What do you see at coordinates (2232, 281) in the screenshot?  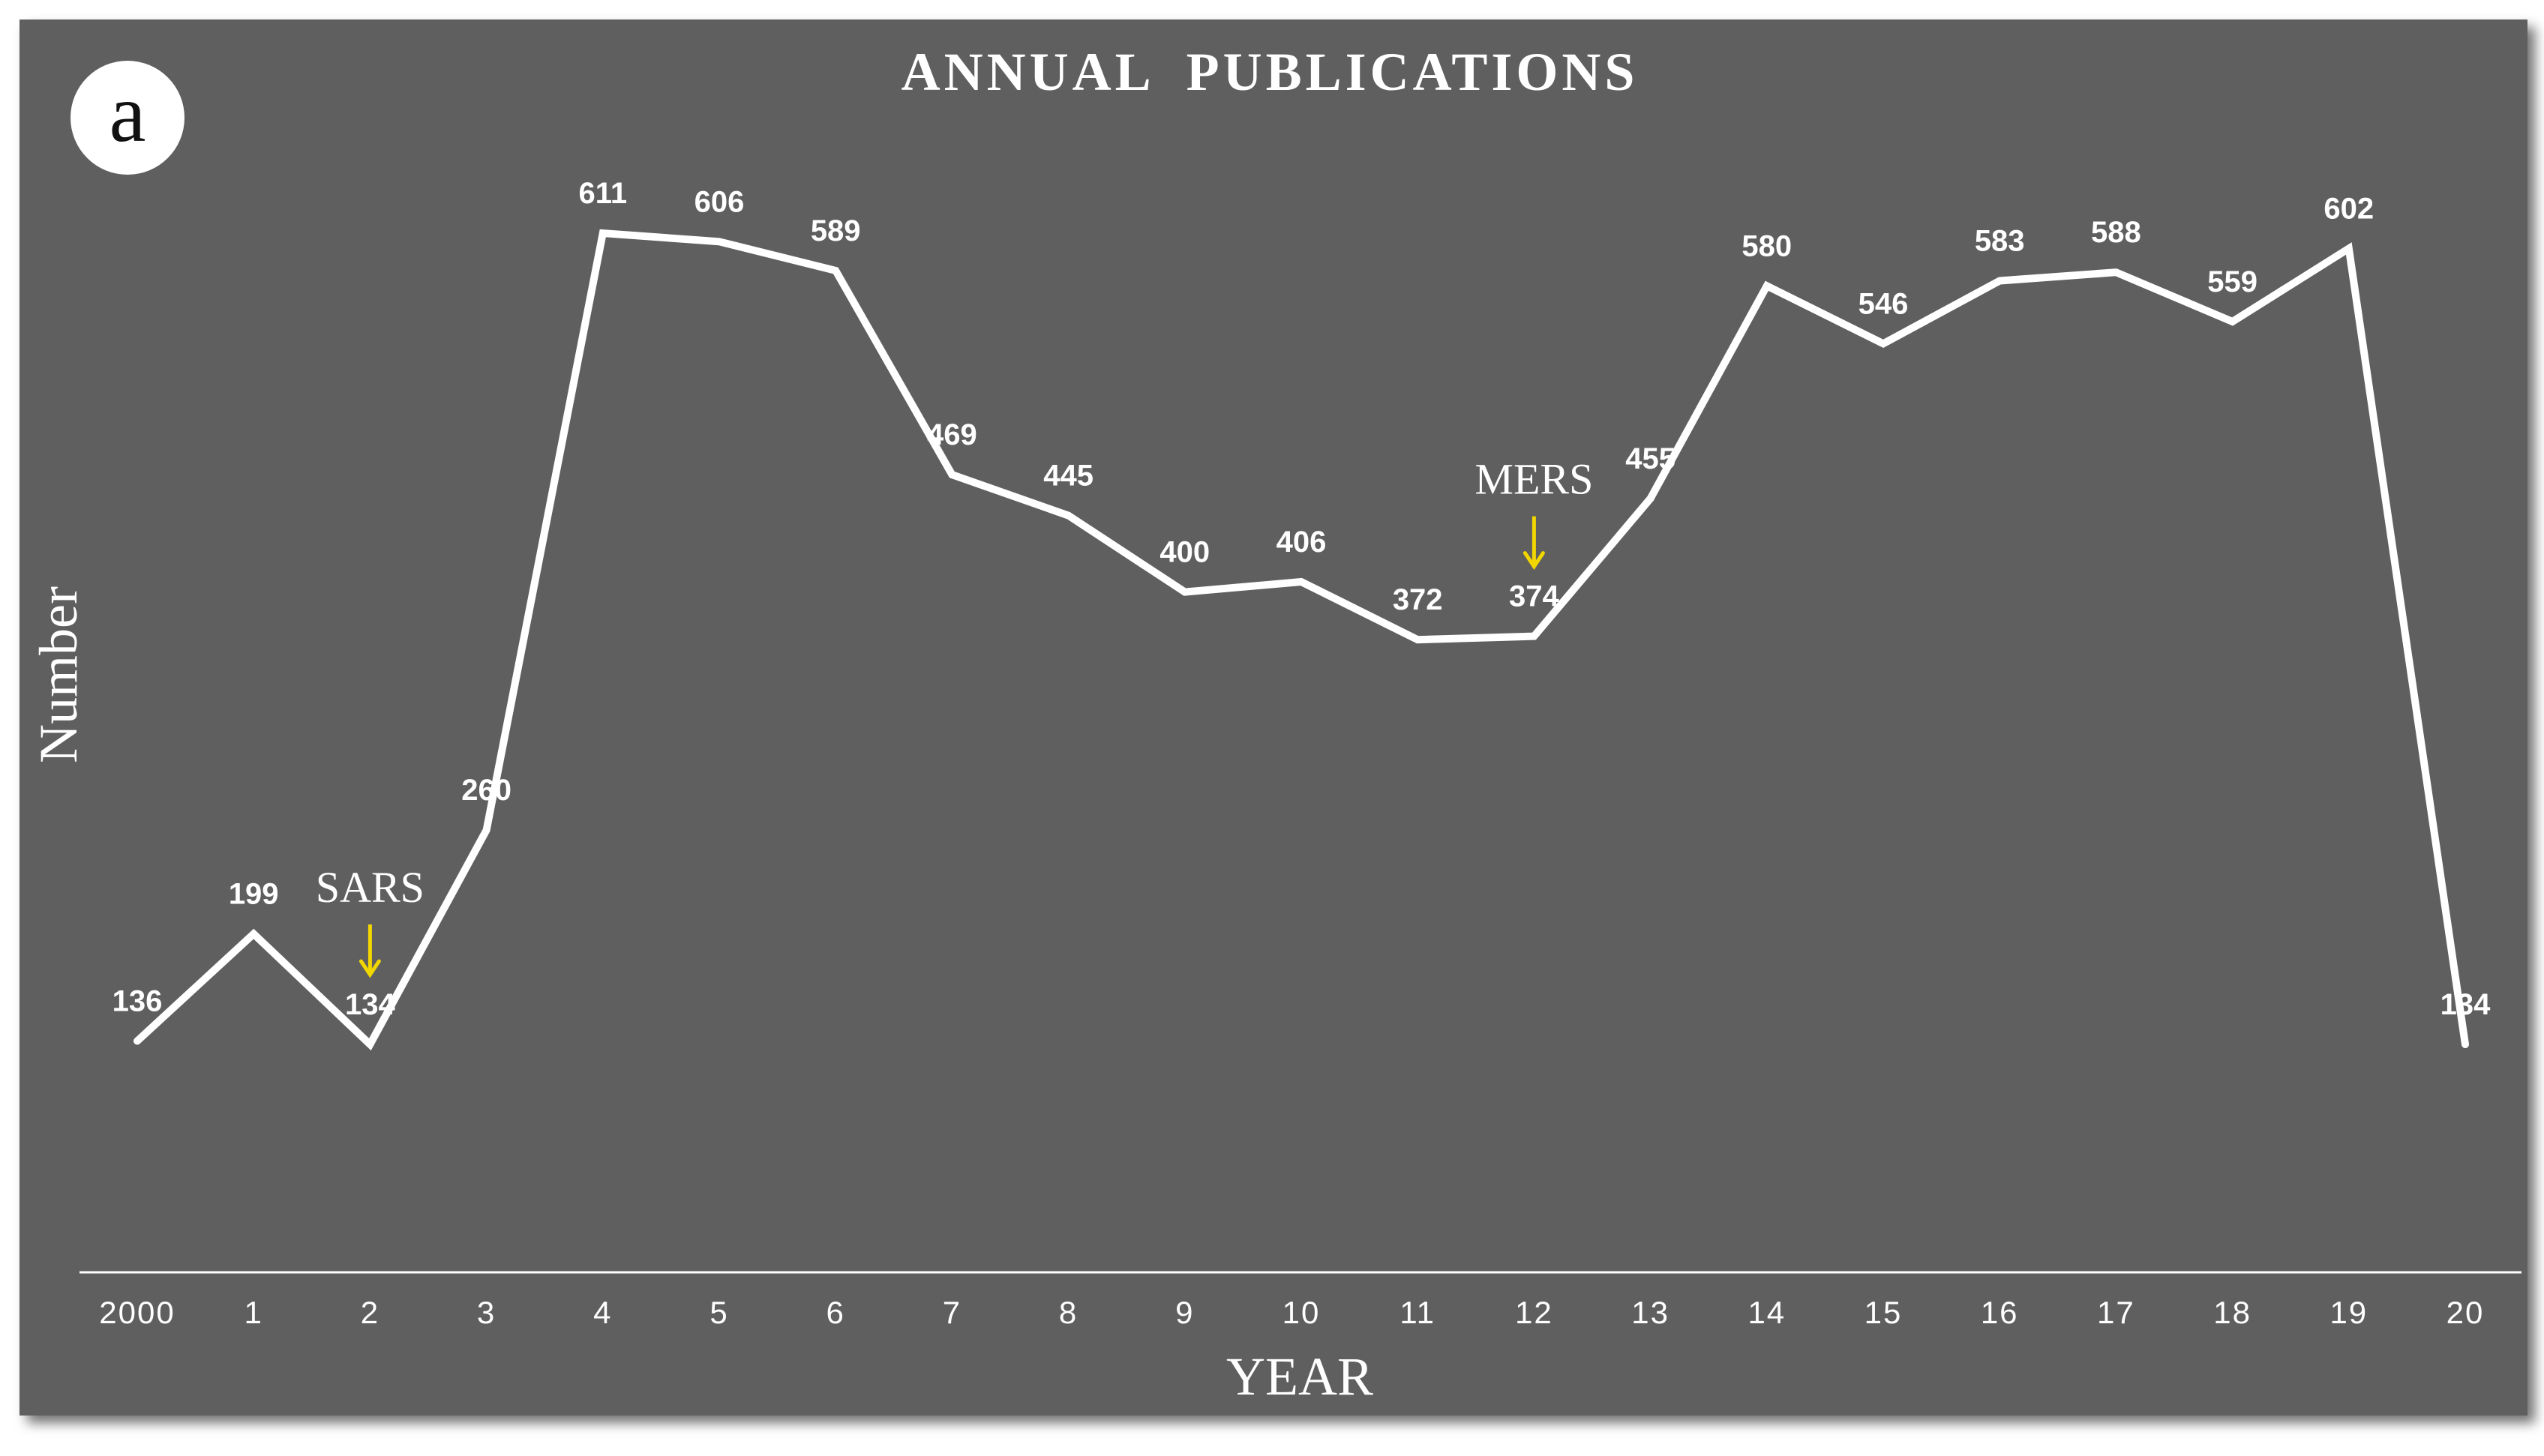 I see `data-label-18: 559` at bounding box center [2232, 281].